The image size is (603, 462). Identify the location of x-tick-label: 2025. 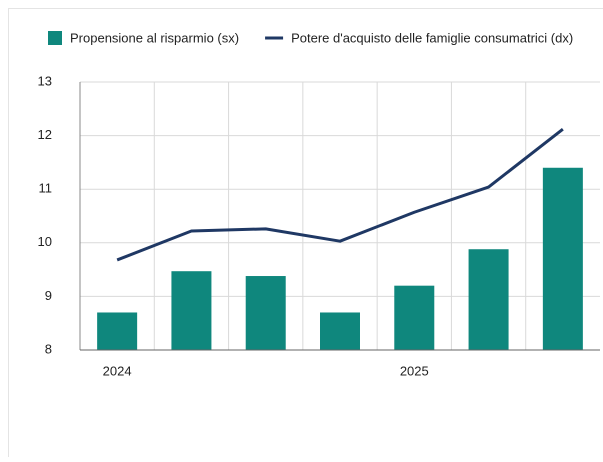
(414, 370).